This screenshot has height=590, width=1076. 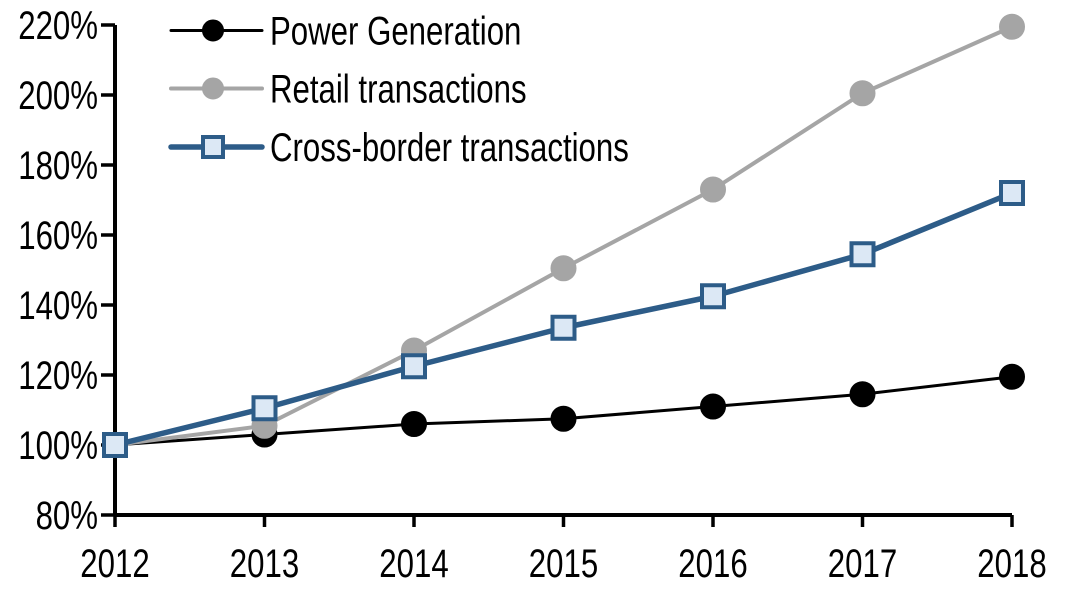 I want to click on x-tick-label-2015: 2015, so click(x=563, y=563).